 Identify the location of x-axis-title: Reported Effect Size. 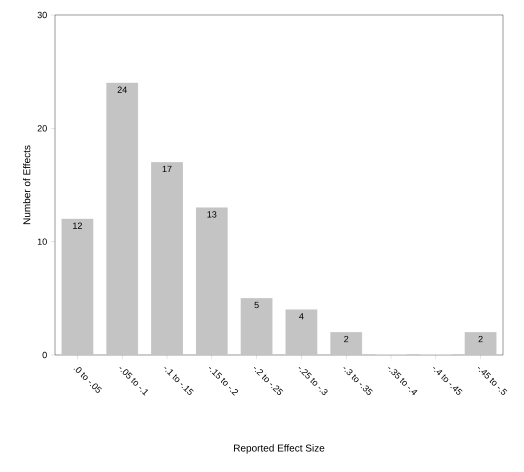
(279, 449).